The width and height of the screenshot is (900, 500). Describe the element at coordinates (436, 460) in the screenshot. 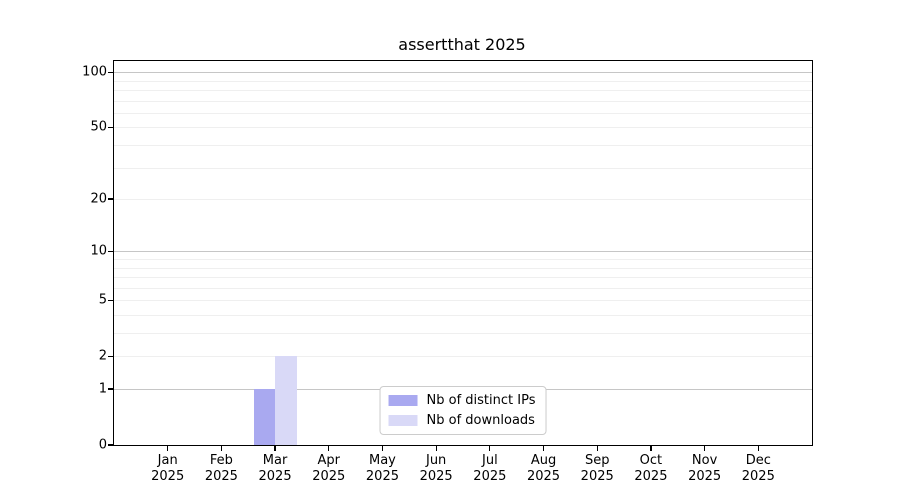

I see `x-tick-month: Jun` at that location.